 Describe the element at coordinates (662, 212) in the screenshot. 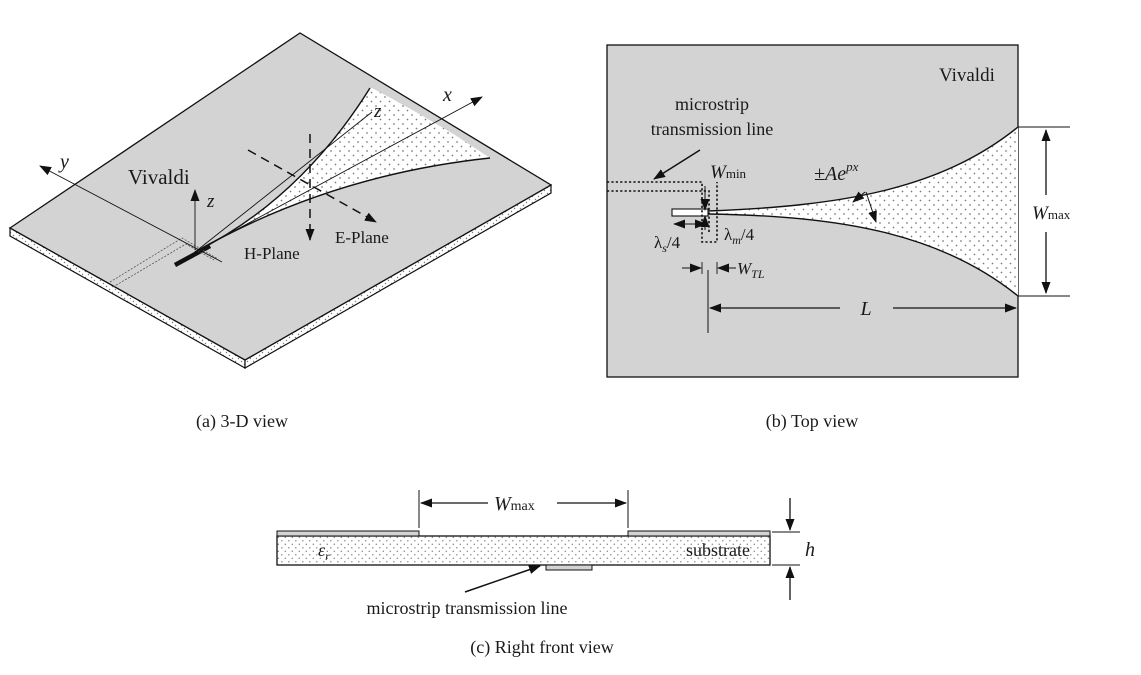

I see `microstrip-dotted` at that location.